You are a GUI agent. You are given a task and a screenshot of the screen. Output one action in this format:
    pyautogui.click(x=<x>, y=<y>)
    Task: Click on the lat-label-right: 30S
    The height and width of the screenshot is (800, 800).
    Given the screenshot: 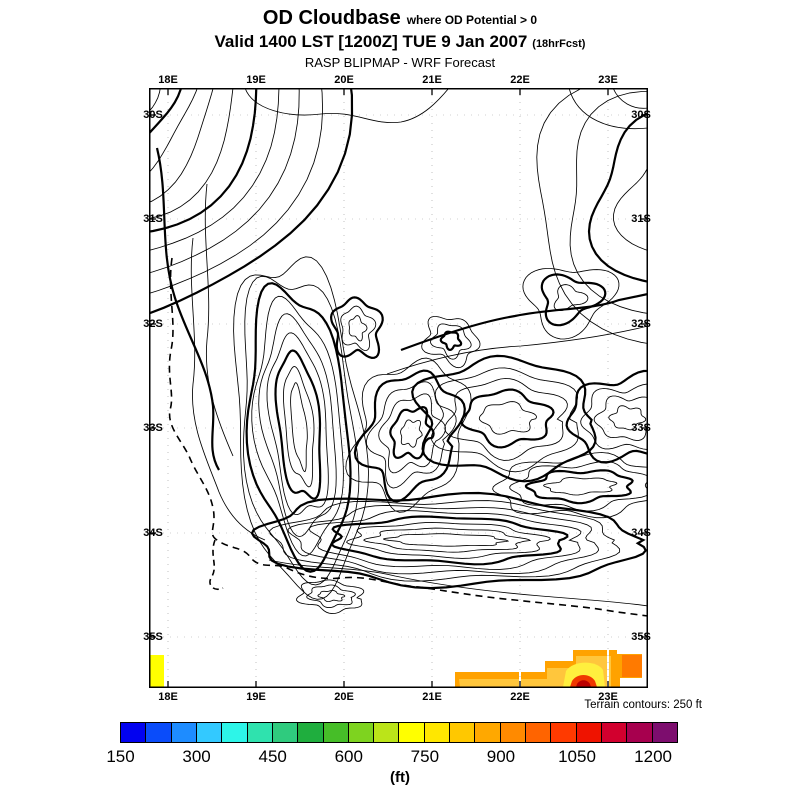 What is the action you would take?
    pyautogui.click(x=641, y=115)
    